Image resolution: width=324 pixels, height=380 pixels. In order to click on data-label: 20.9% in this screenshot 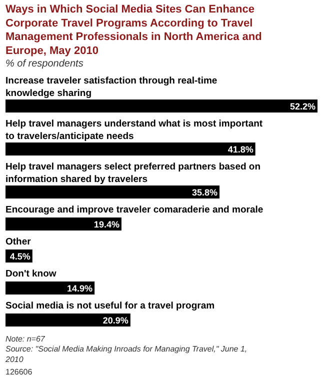, I will do `click(115, 321)`.